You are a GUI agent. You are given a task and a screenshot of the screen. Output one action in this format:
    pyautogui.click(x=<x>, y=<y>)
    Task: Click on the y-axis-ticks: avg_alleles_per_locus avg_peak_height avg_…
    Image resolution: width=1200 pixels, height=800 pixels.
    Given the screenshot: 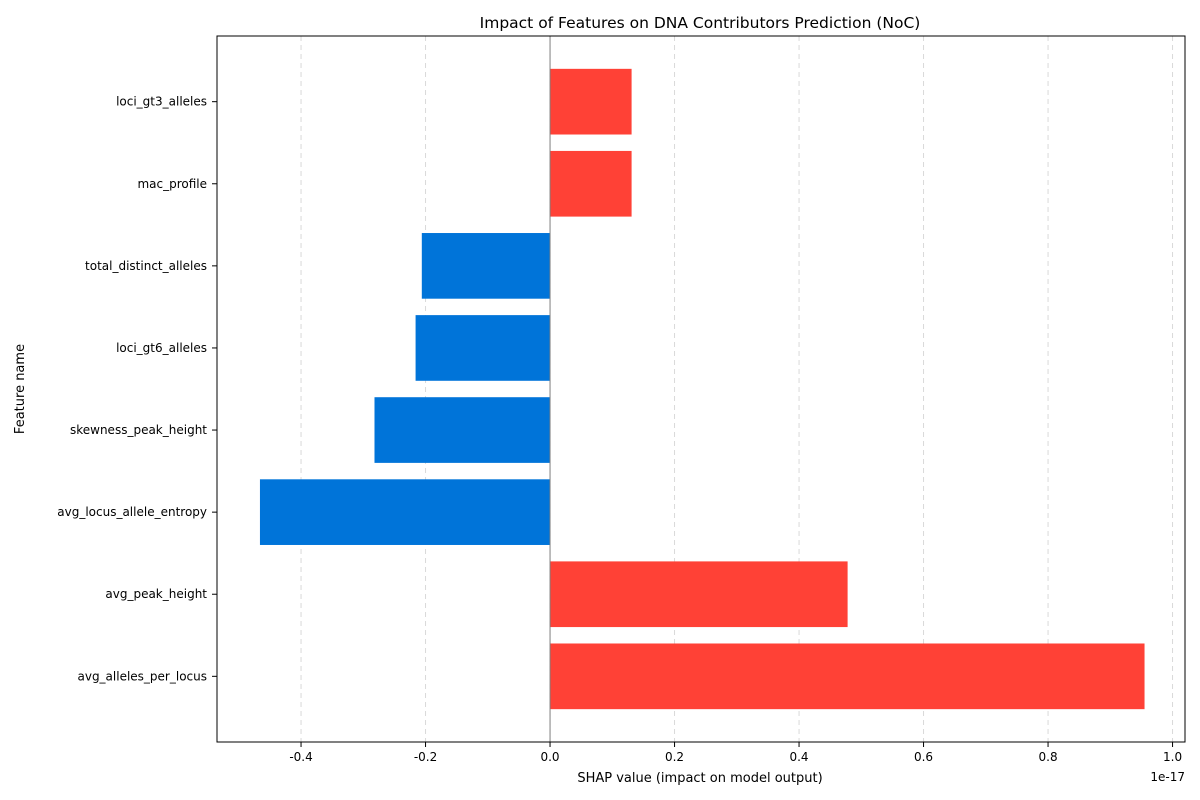 What is the action you would take?
    pyautogui.click(x=137, y=389)
    